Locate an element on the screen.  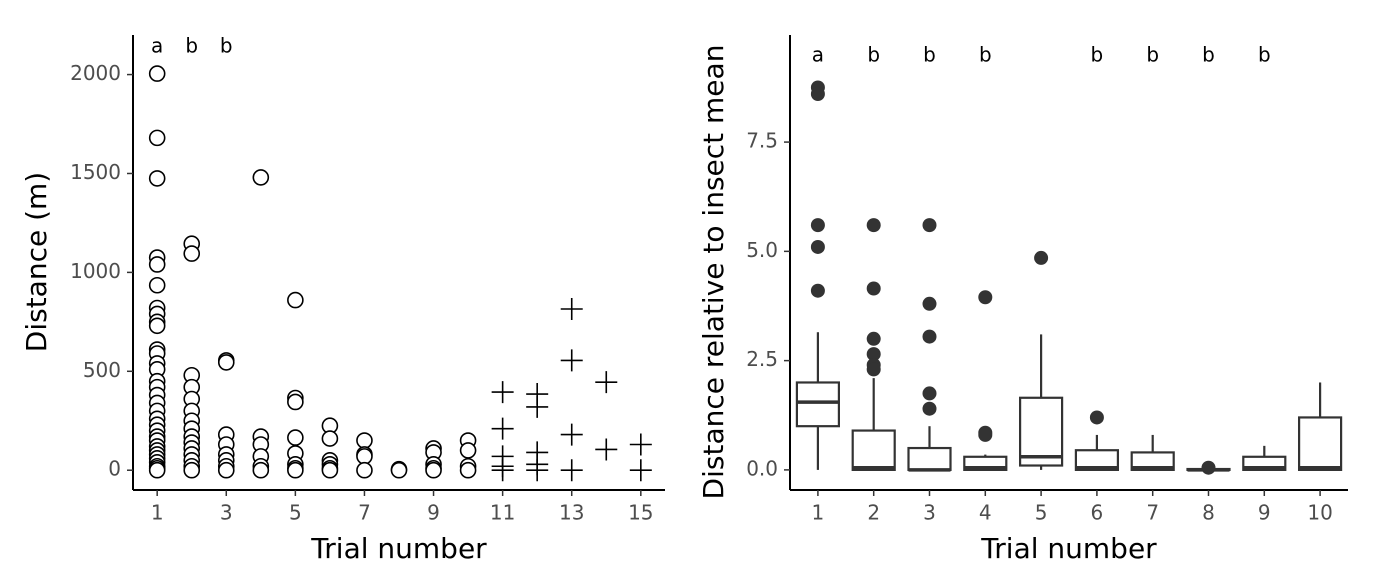
x-tick-label: 6 is located at coordinates (1097, 513).